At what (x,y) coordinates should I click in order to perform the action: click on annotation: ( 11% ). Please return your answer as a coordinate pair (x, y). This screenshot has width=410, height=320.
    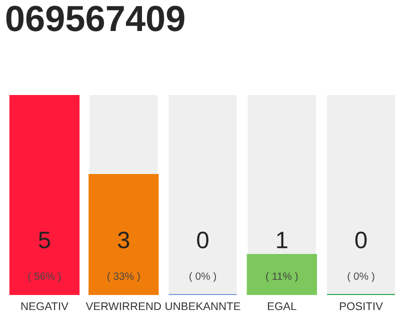
    Looking at the image, I should click on (282, 277).